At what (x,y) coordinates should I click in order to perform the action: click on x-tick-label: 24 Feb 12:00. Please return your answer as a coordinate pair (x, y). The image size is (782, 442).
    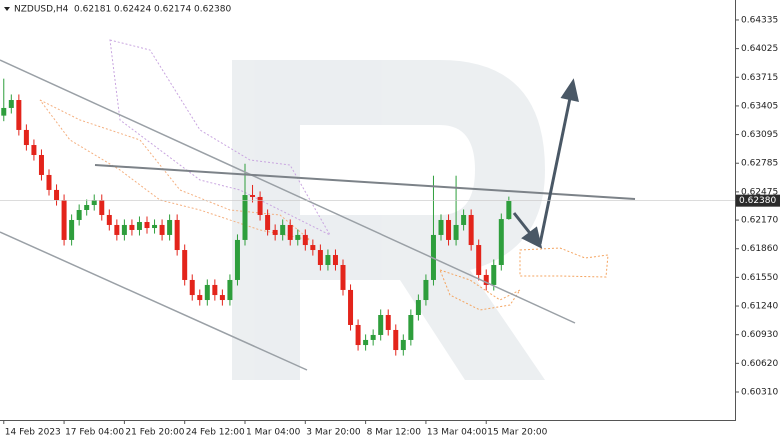
    Looking at the image, I should click on (215, 433).